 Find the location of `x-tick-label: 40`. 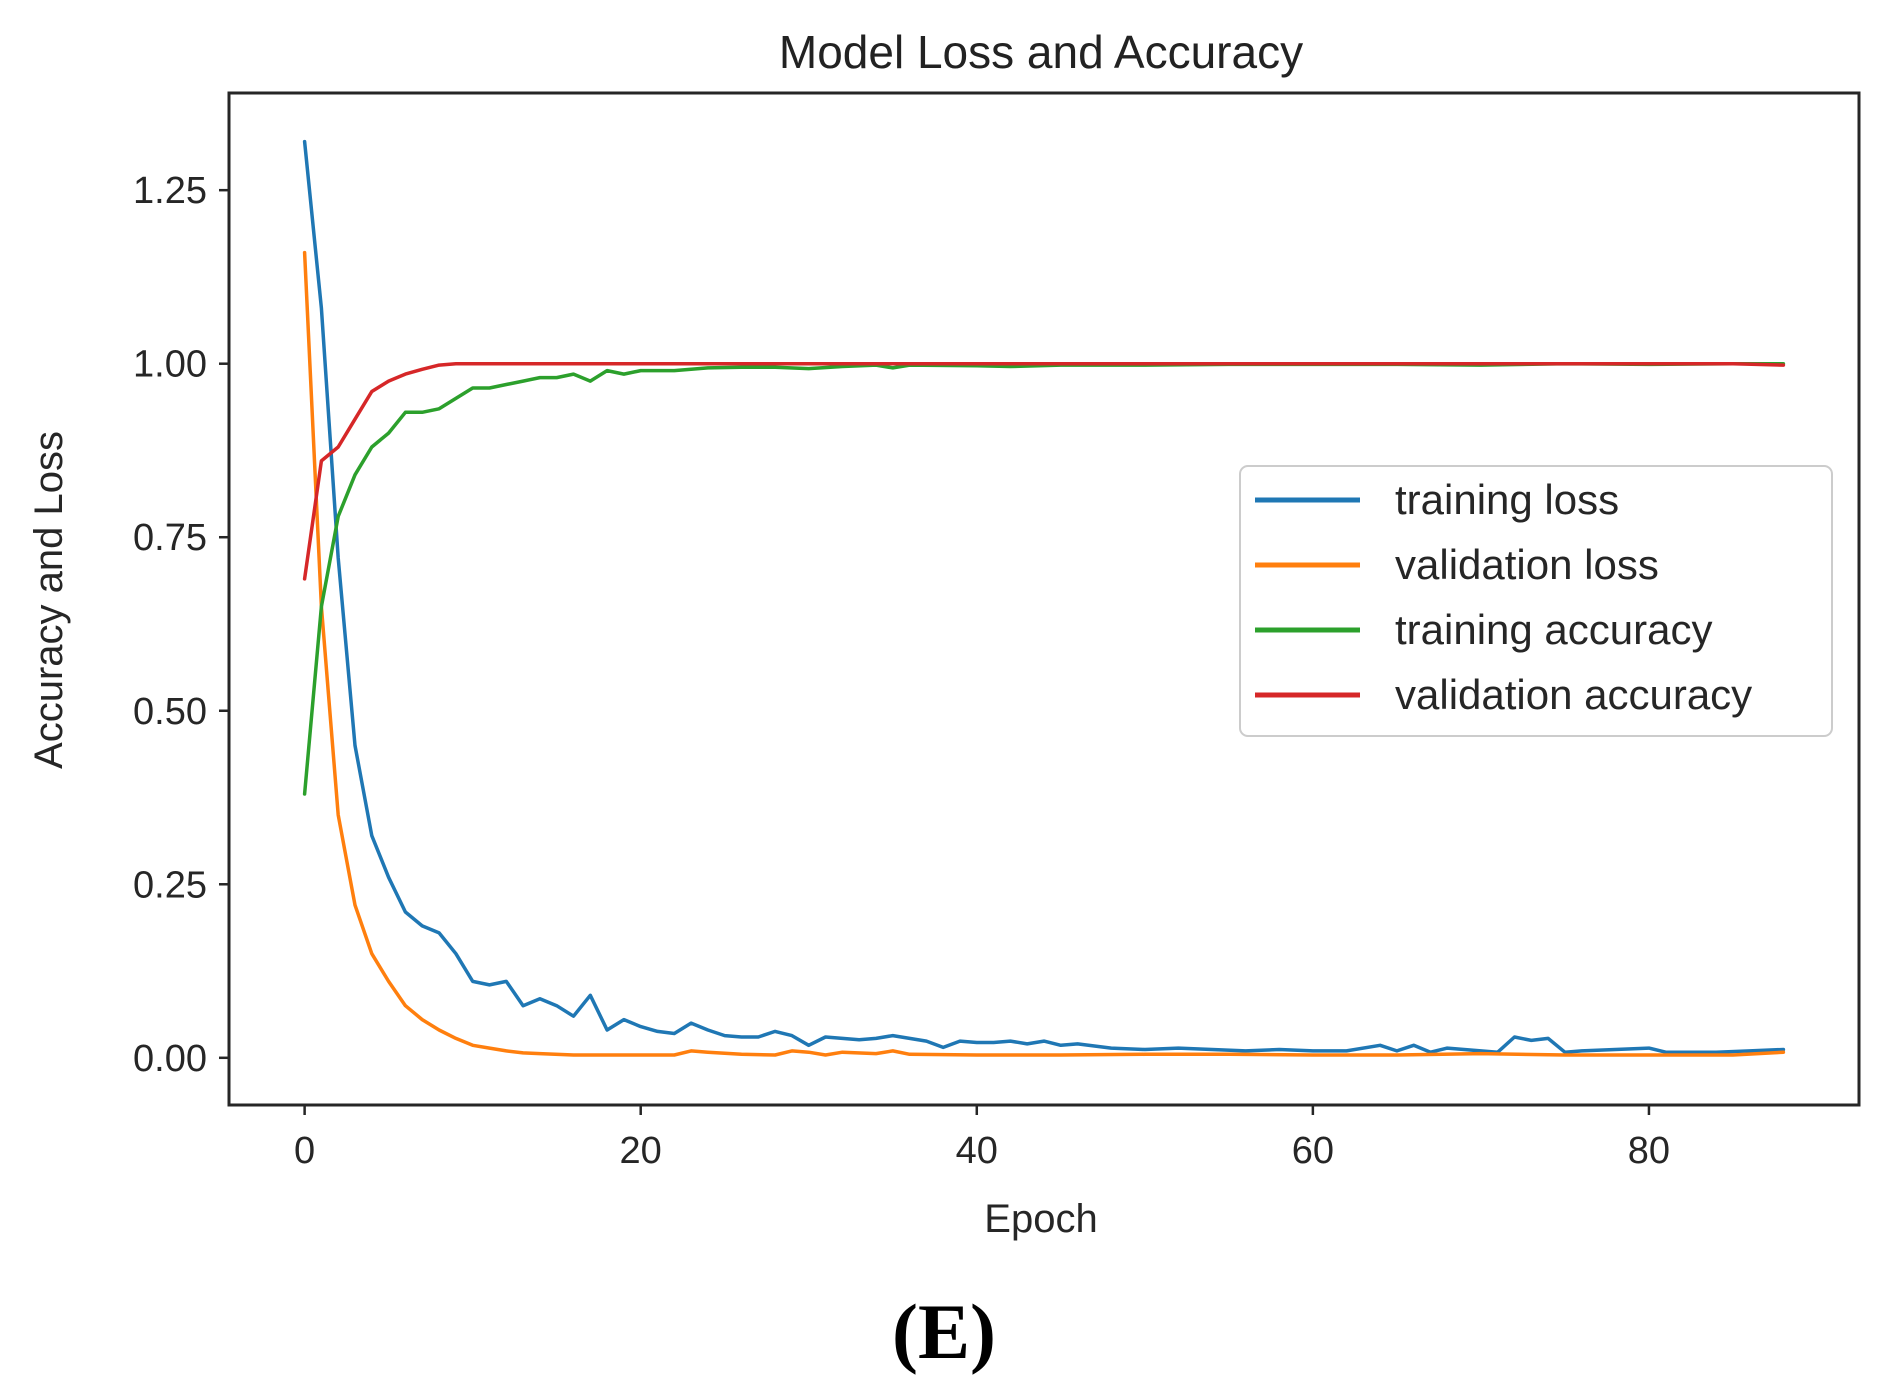

x-tick-label: 40 is located at coordinates (977, 1151).